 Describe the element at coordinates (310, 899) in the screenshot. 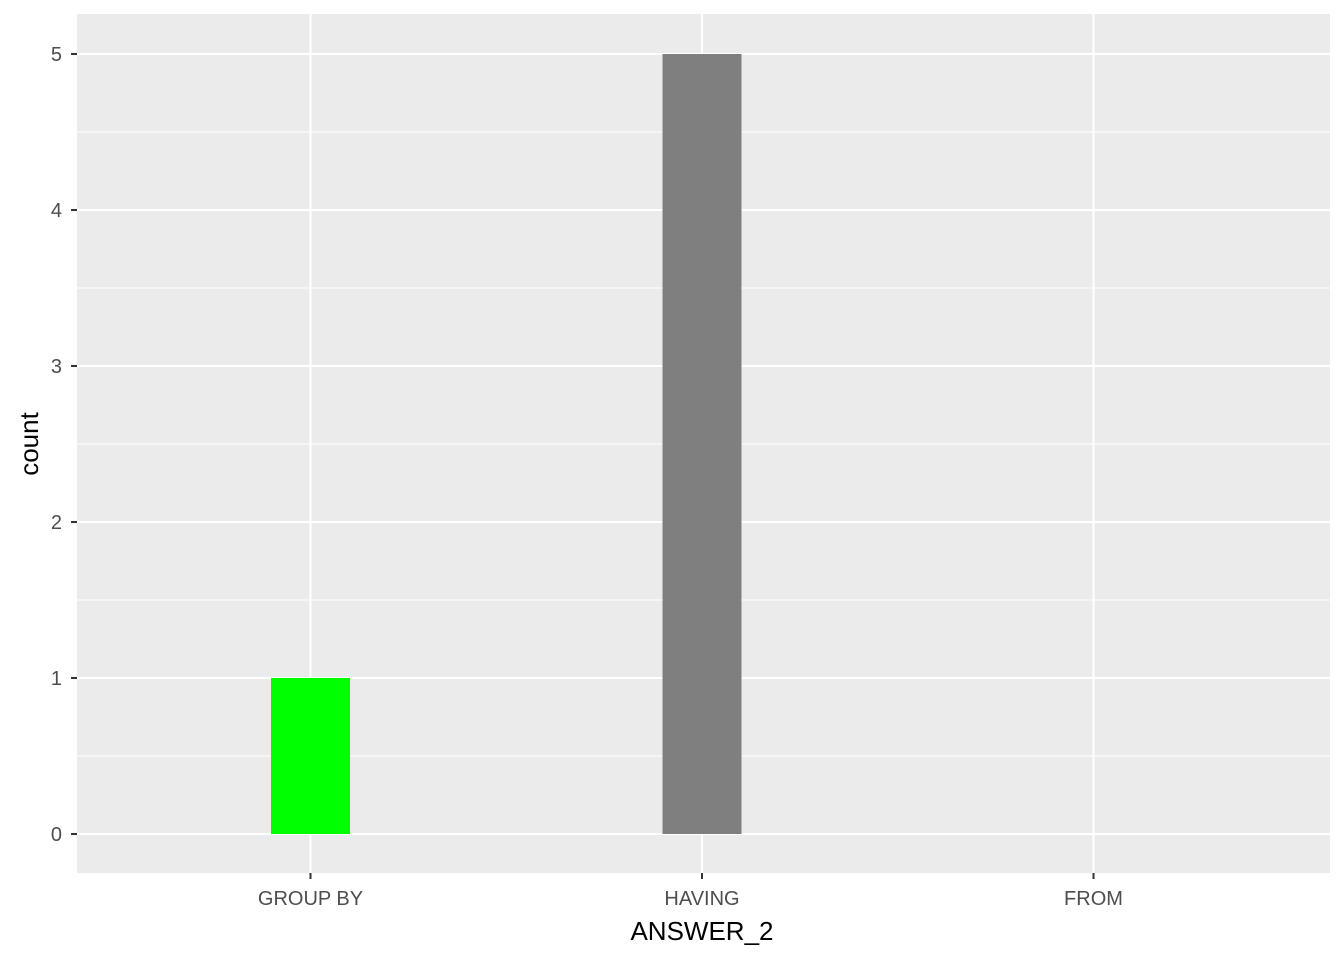

I see `x-tick-label: GROUP BY` at that location.